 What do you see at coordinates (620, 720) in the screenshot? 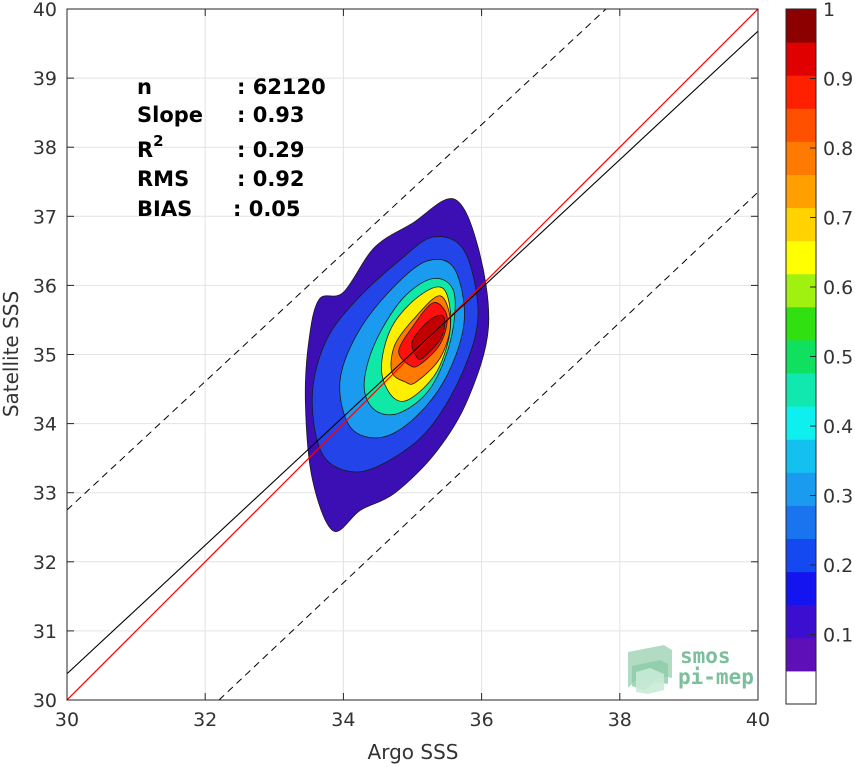
I see `x-tick-label: 38` at bounding box center [620, 720].